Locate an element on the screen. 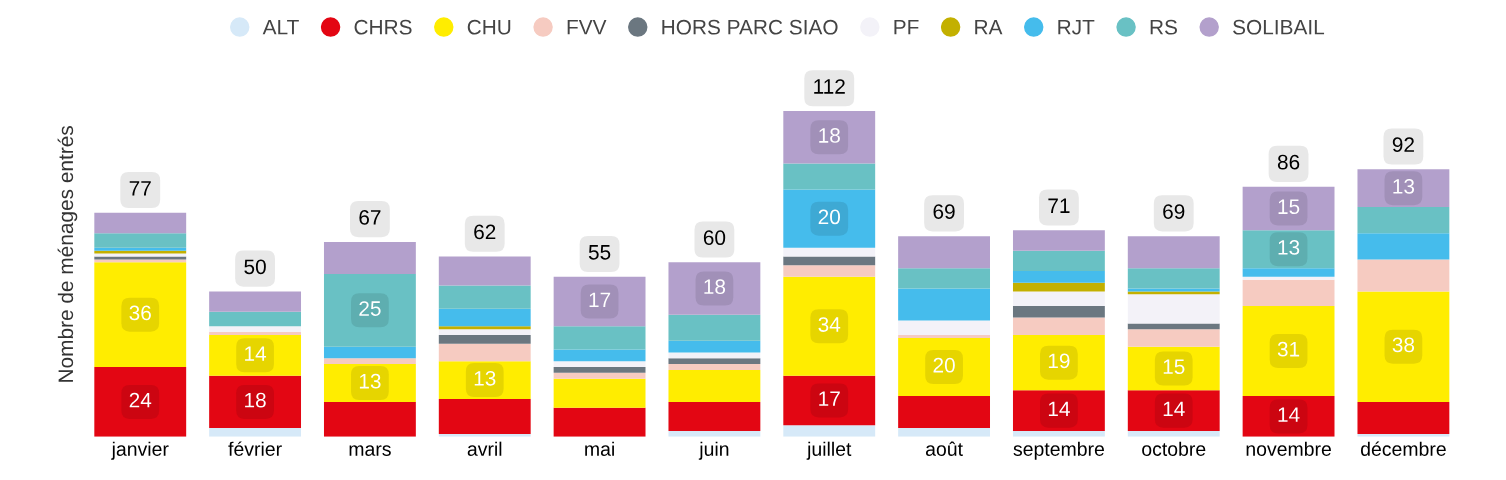  total-label: 71 is located at coordinates (1059, 205).